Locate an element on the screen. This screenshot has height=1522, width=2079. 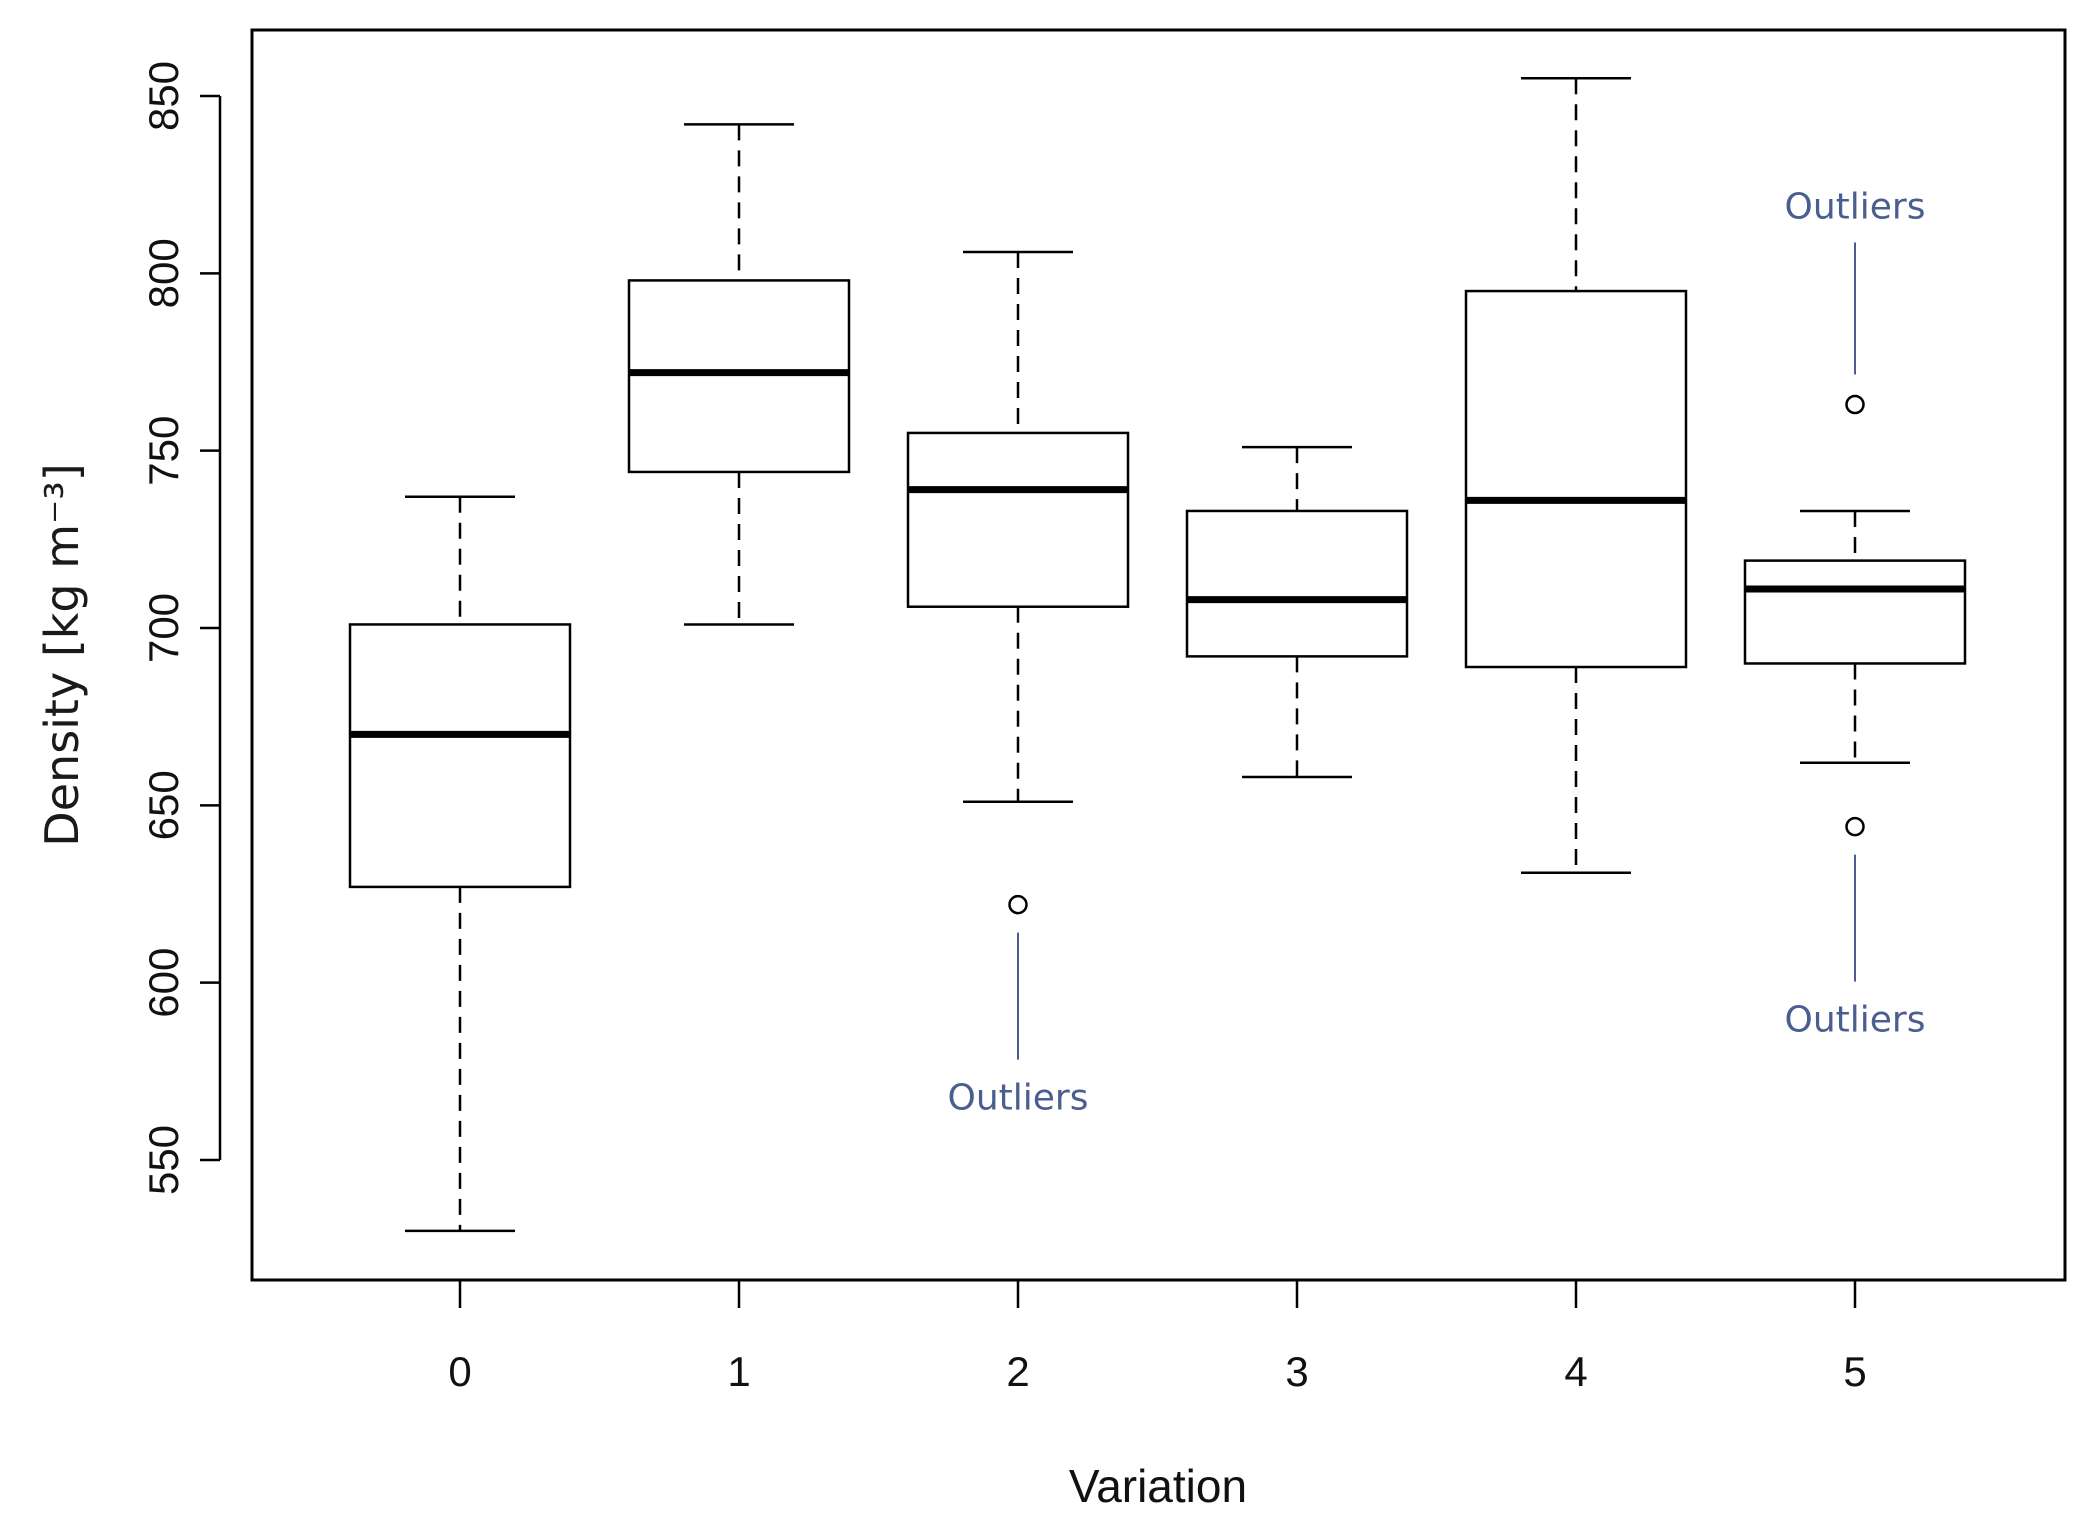
y-tick-label: 800 is located at coordinates (163, 273).